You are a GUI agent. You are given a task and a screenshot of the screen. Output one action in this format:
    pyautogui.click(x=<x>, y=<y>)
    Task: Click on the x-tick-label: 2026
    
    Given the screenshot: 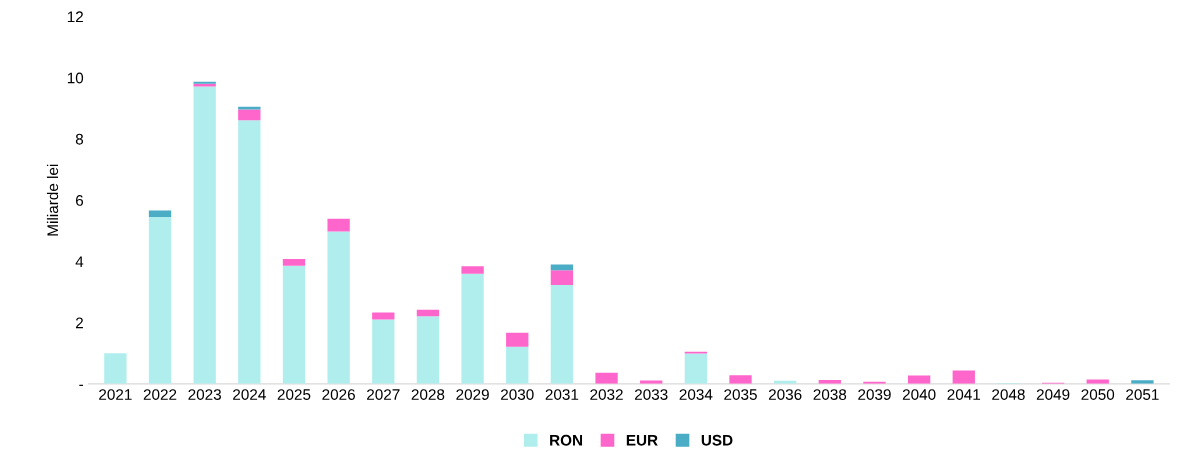 What is the action you would take?
    pyautogui.click(x=338, y=394)
    